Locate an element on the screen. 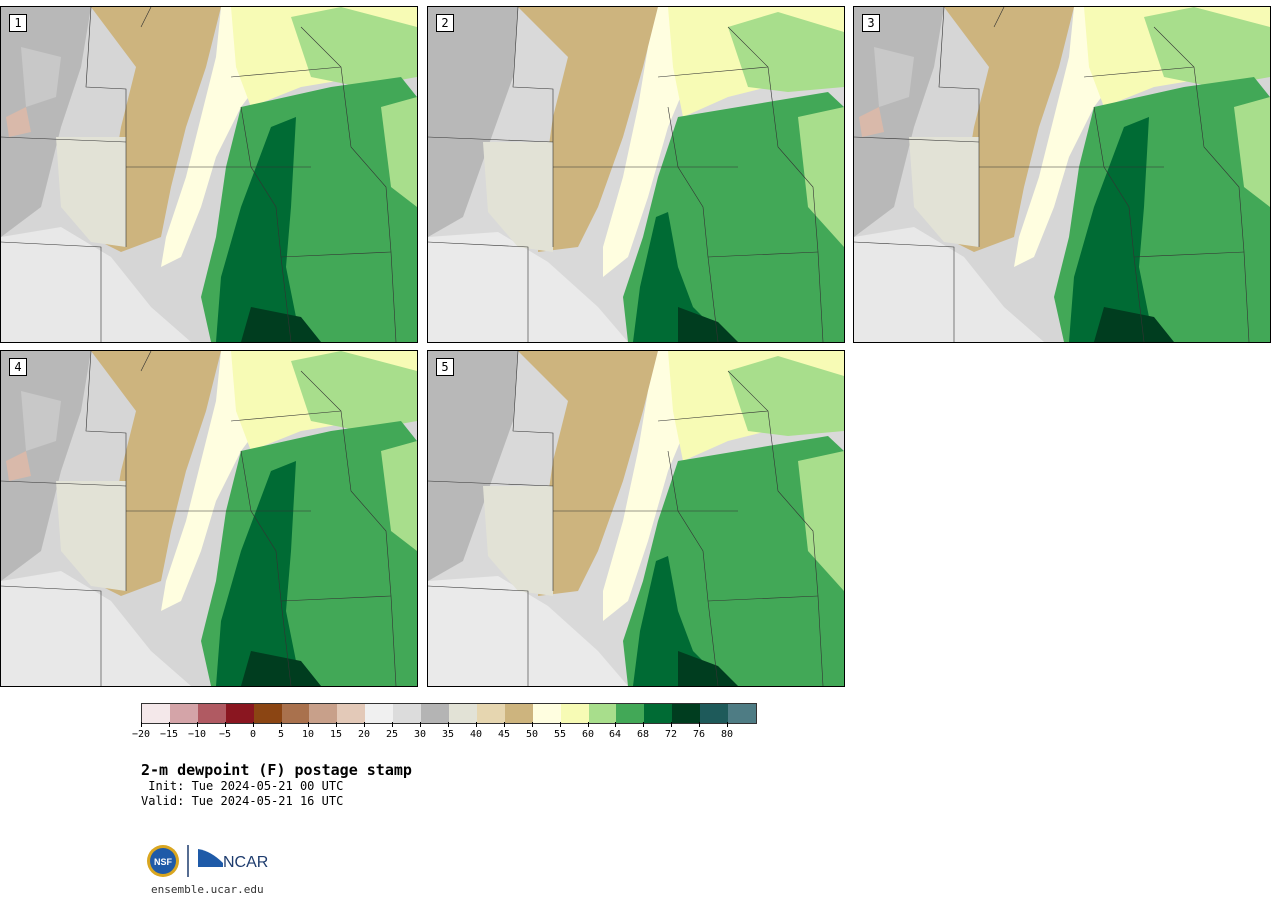 Image resolution: width=1280 pixels, height=901 pixels. panel-label: 3 is located at coordinates (871, 23).